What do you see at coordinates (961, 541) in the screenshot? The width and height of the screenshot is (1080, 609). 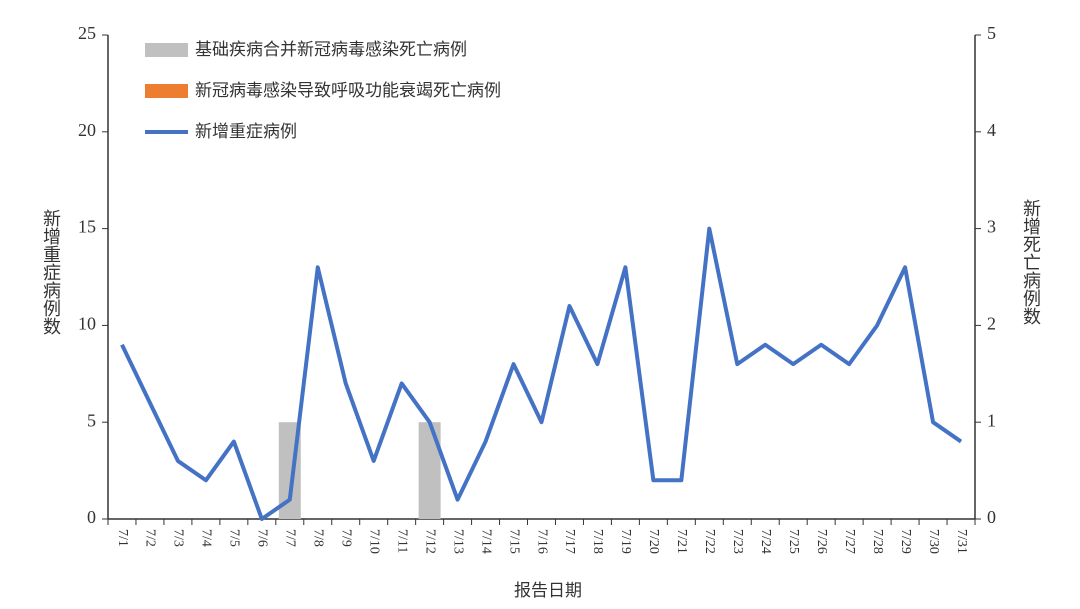 I see `x-tick-label: 7/31` at bounding box center [961, 541].